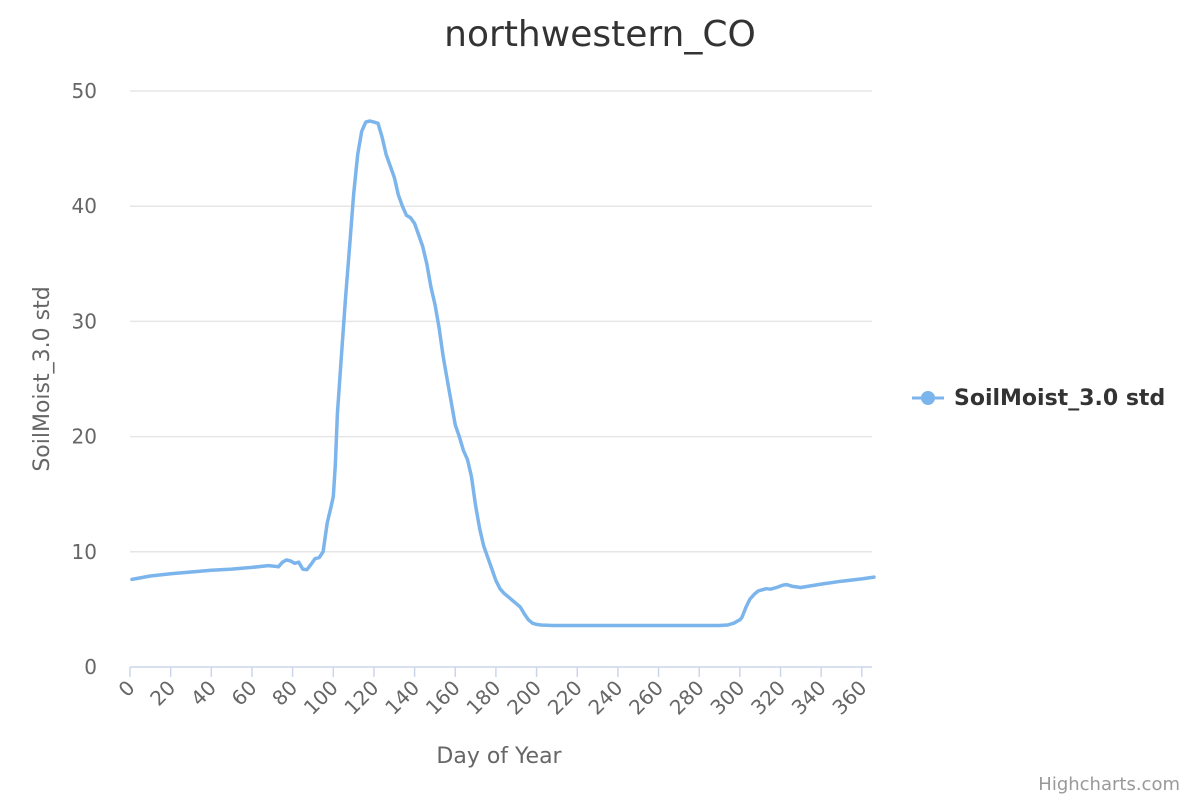  Describe the element at coordinates (605, 698) in the screenshot. I see `x-tick-label-12: 240` at that location.